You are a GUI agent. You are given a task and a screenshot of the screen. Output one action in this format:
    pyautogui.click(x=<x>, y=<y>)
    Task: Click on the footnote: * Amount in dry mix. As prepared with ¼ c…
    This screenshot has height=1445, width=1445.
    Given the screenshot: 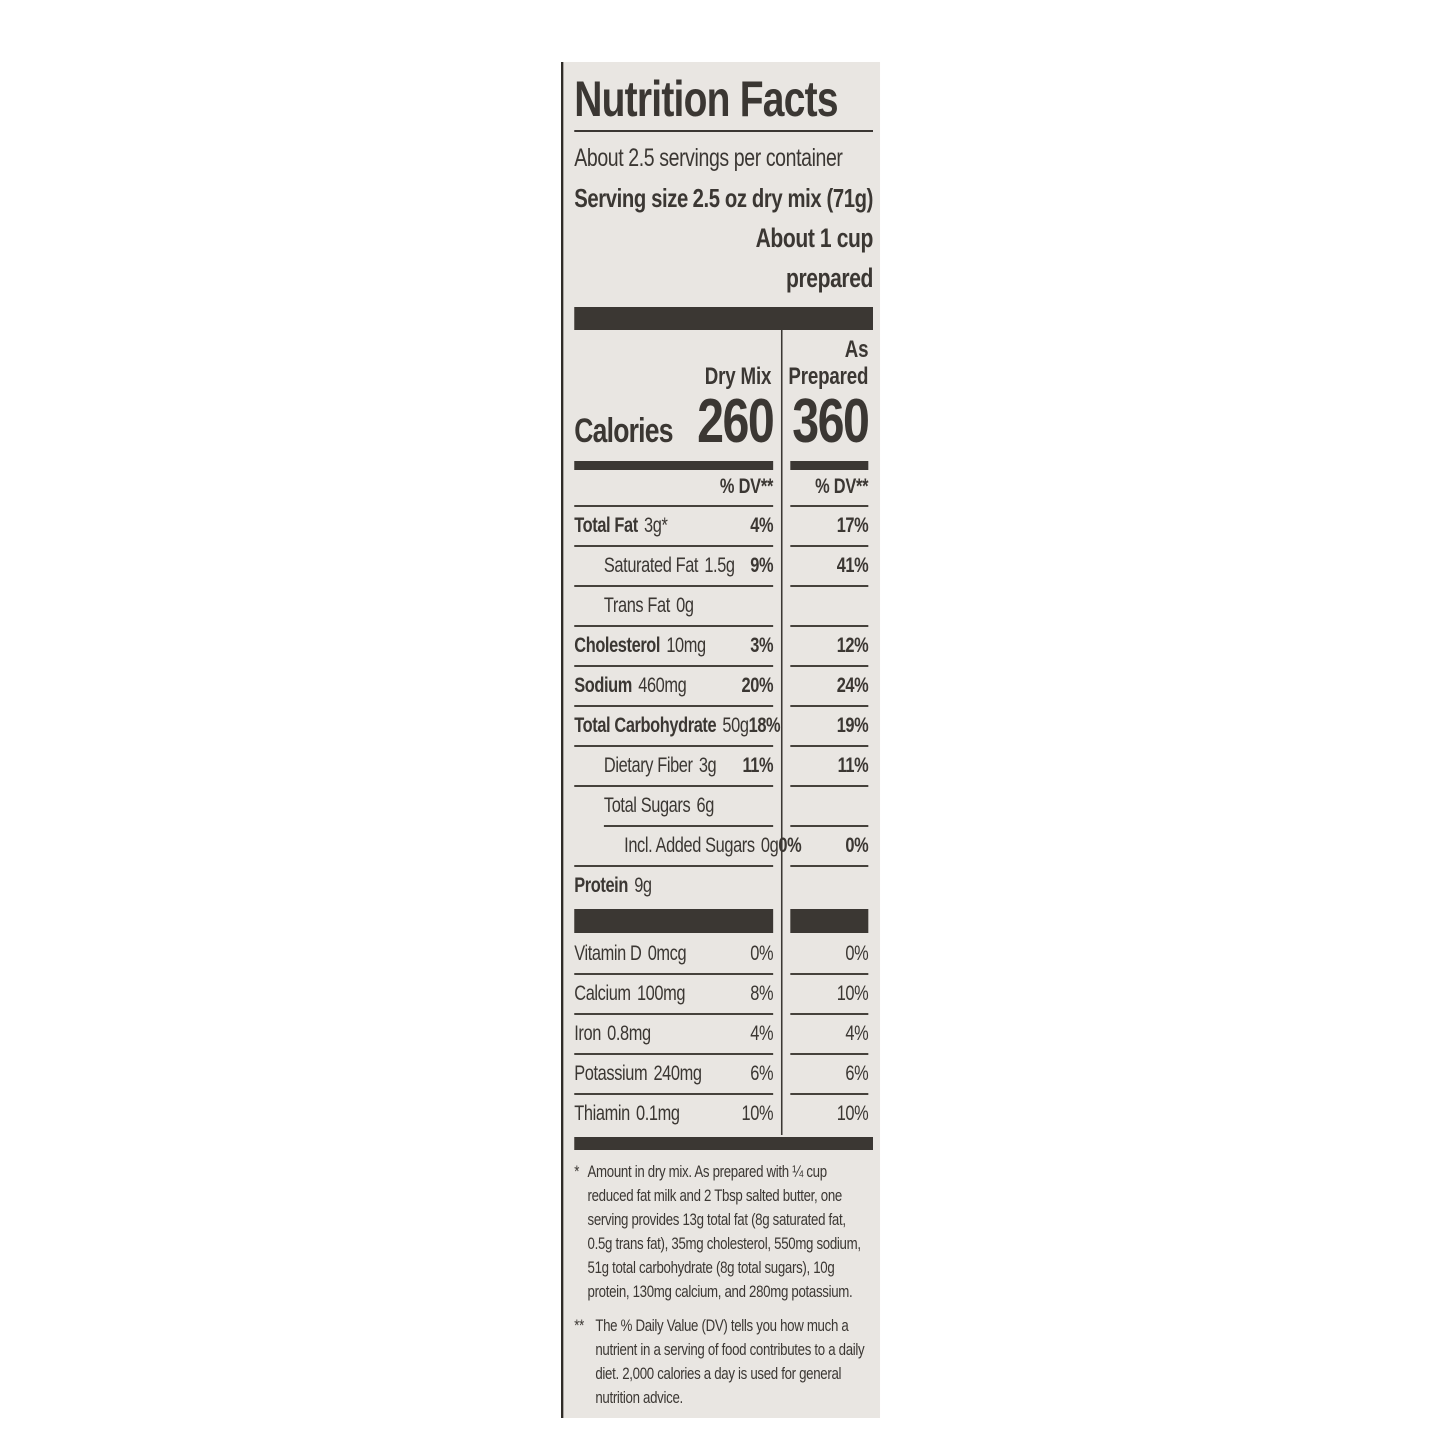 What is the action you would take?
    pyautogui.click(x=723, y=1232)
    